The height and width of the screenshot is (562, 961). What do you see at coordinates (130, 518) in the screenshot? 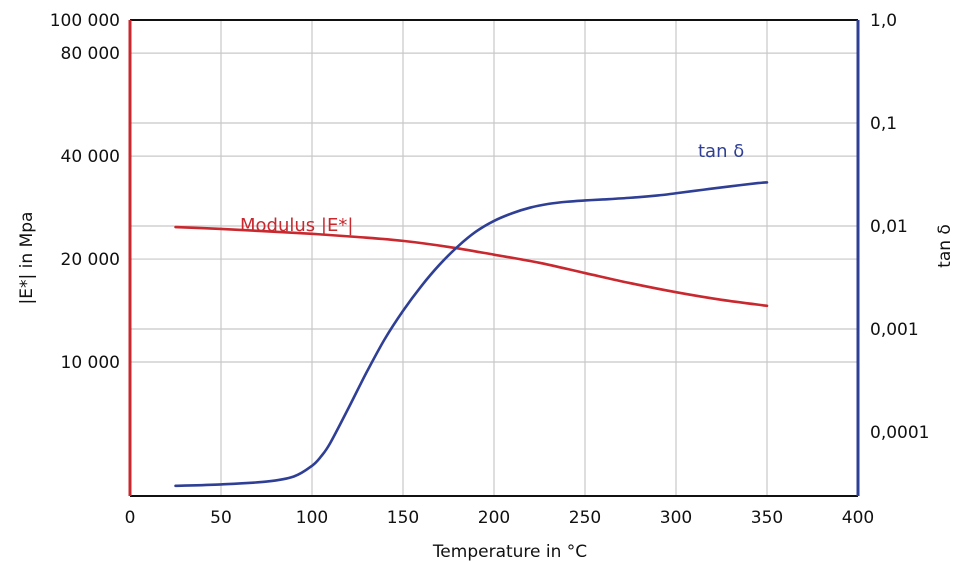
I see `x-tick-label: 0` at bounding box center [130, 518].